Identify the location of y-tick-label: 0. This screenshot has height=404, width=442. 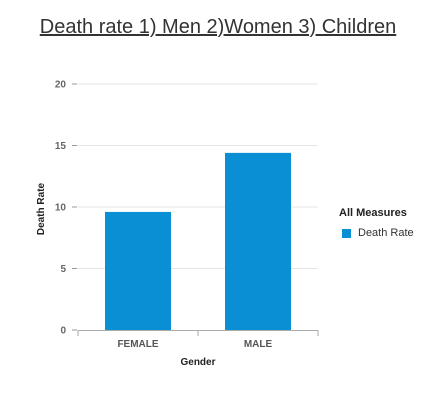
(63, 331).